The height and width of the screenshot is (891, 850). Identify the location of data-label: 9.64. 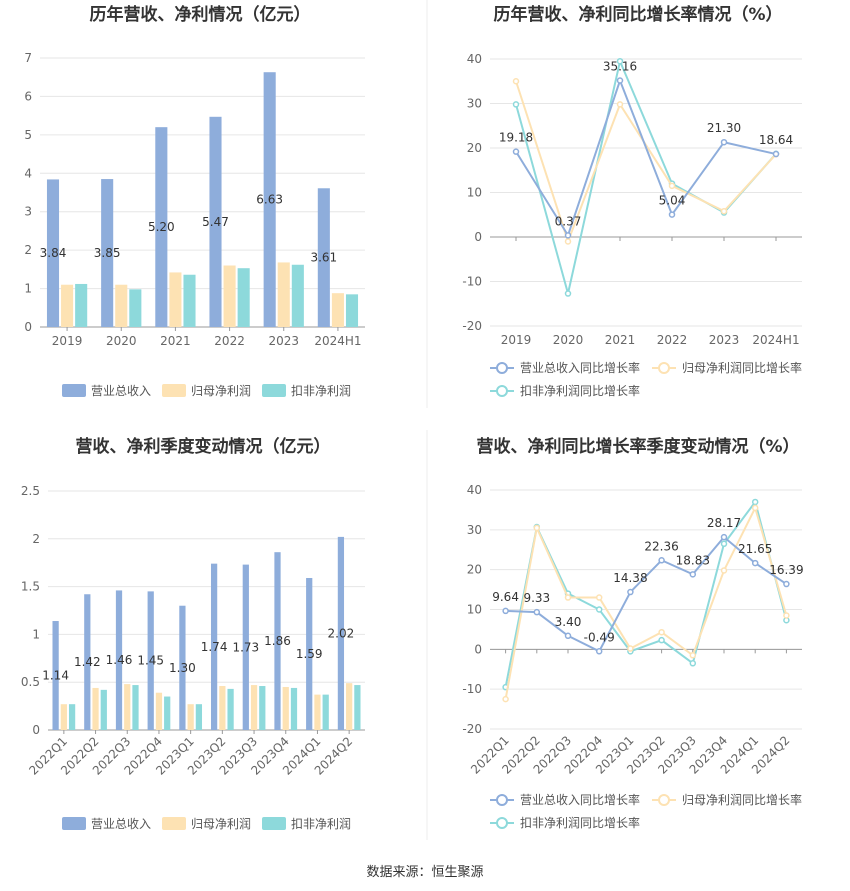
(505, 597).